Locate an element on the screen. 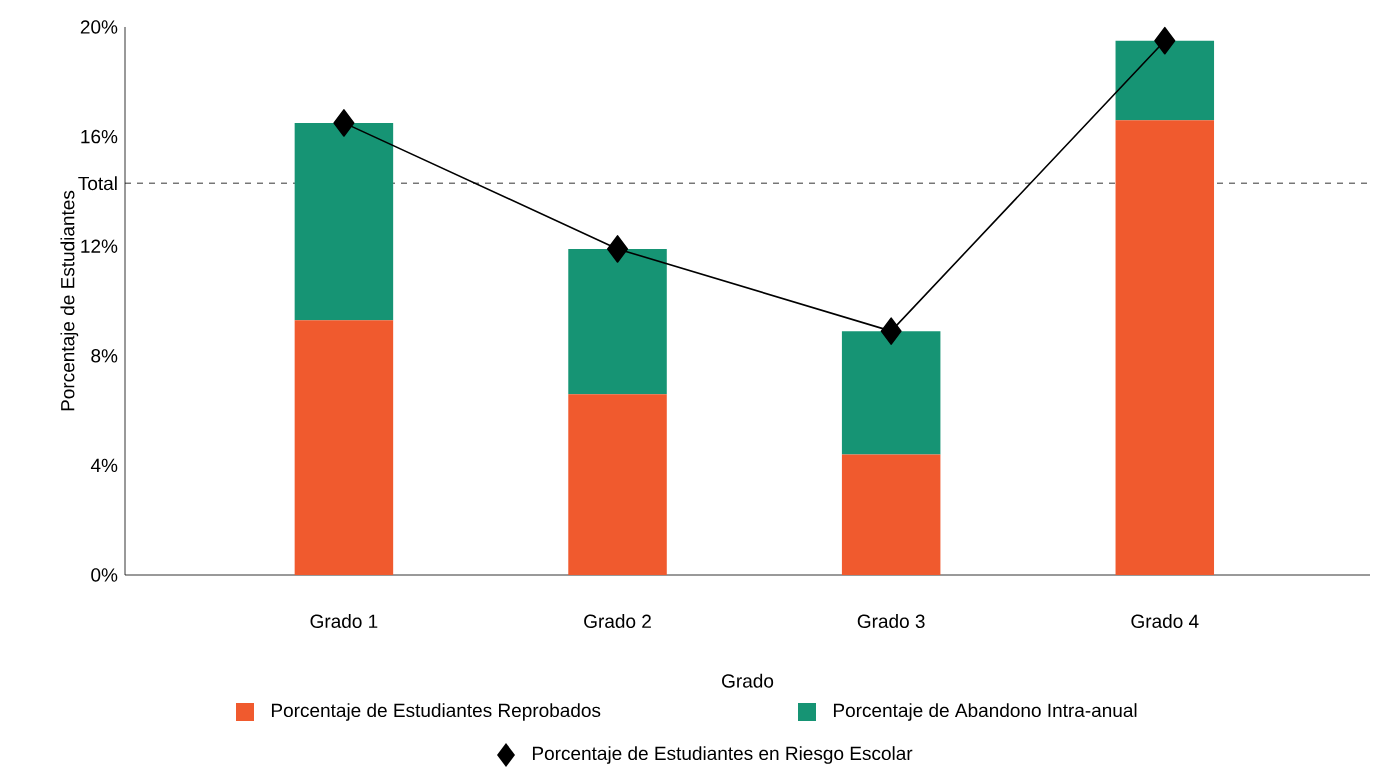 The height and width of the screenshot is (767, 1374). y-tick-label: 12% is located at coordinates (99, 246).